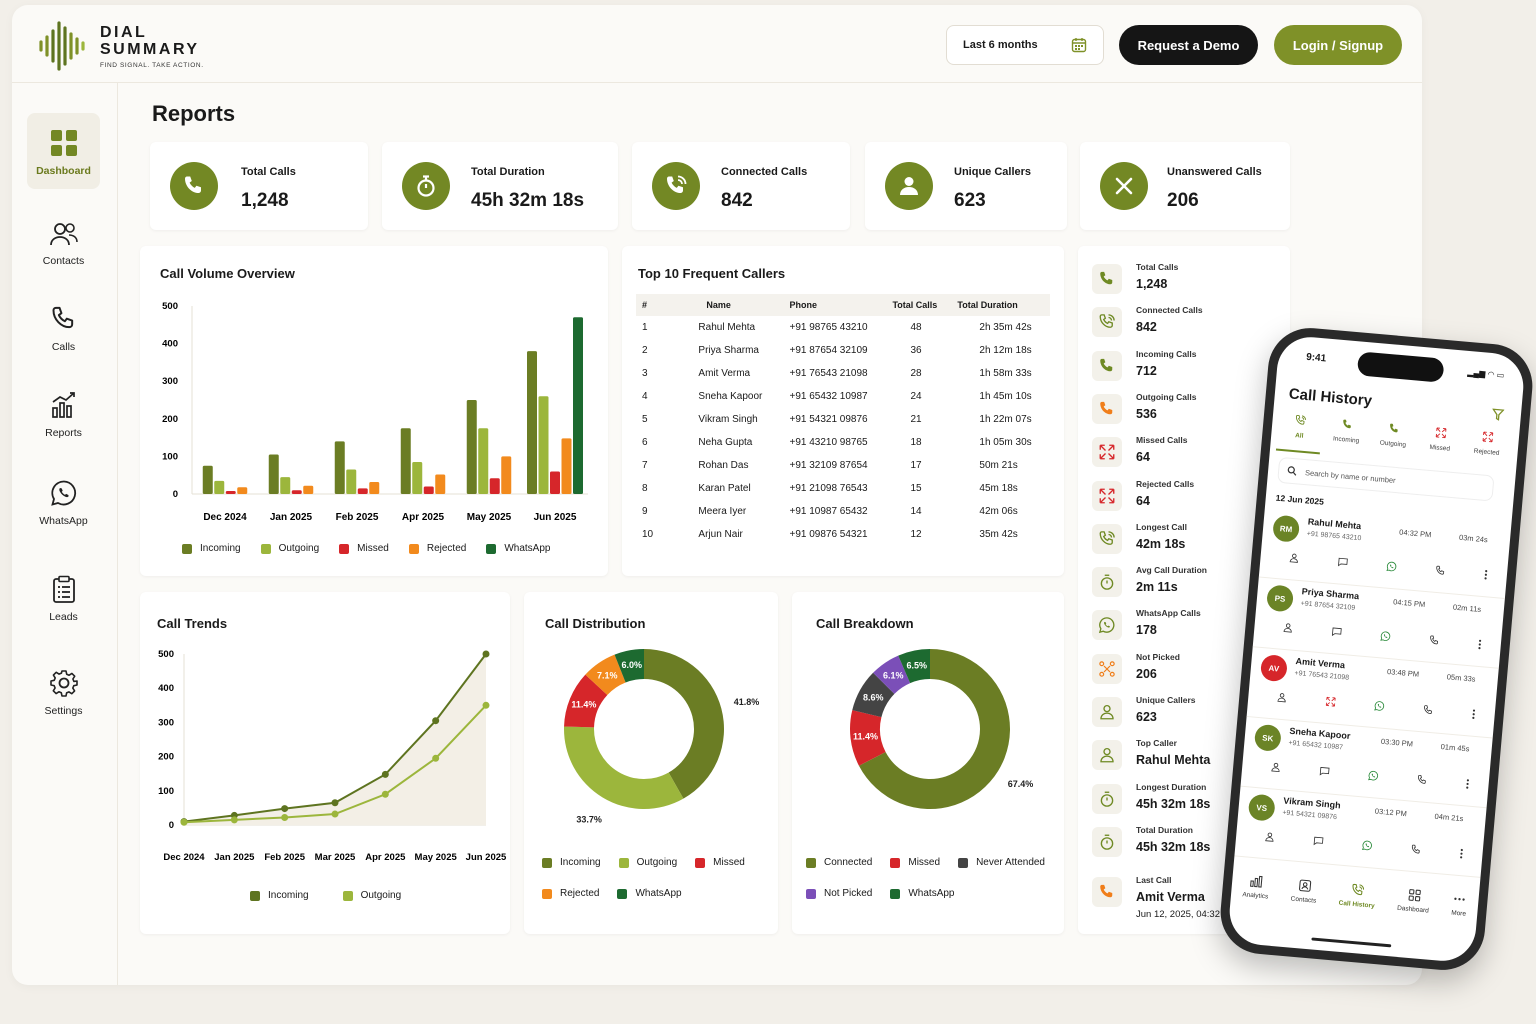 The width and height of the screenshot is (1536, 1024). Describe the element at coordinates (684, 724) in the screenshot. I see `donut-slice-incoming` at that location.